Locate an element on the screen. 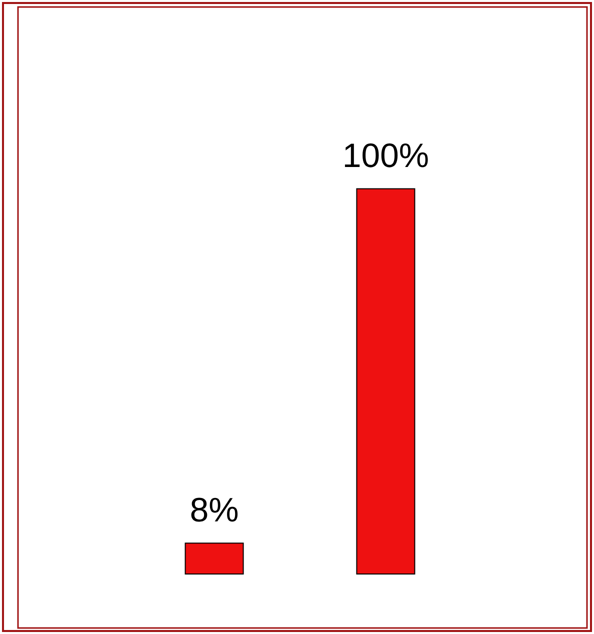 The width and height of the screenshot is (594, 634). data-label: 8% is located at coordinates (214, 510).